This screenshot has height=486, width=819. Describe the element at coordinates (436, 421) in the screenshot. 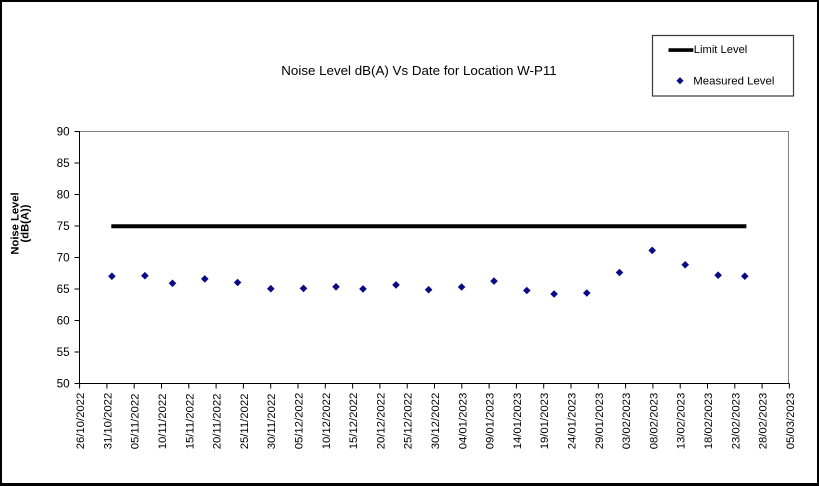

I see `svg-text: 30/12/2022` at that location.